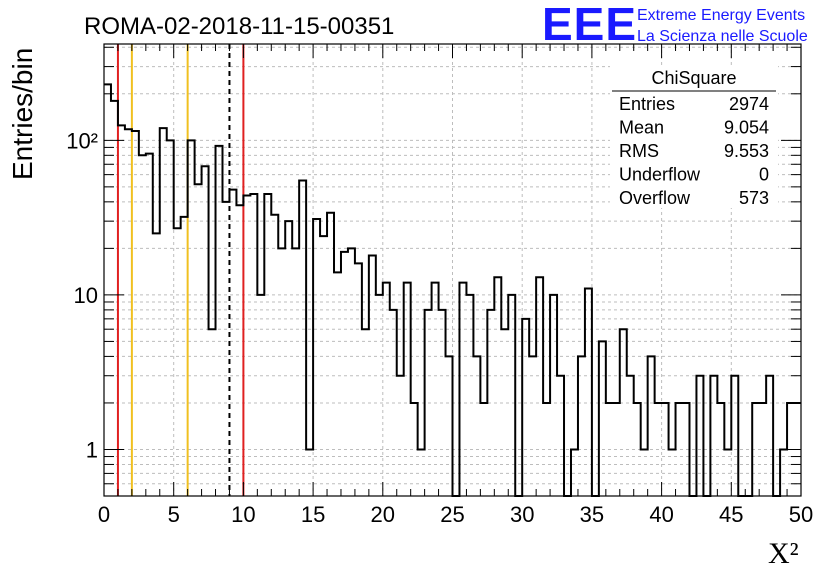  What do you see at coordinates (783, 553) in the screenshot?
I see `x-axis-label: X²` at bounding box center [783, 553].